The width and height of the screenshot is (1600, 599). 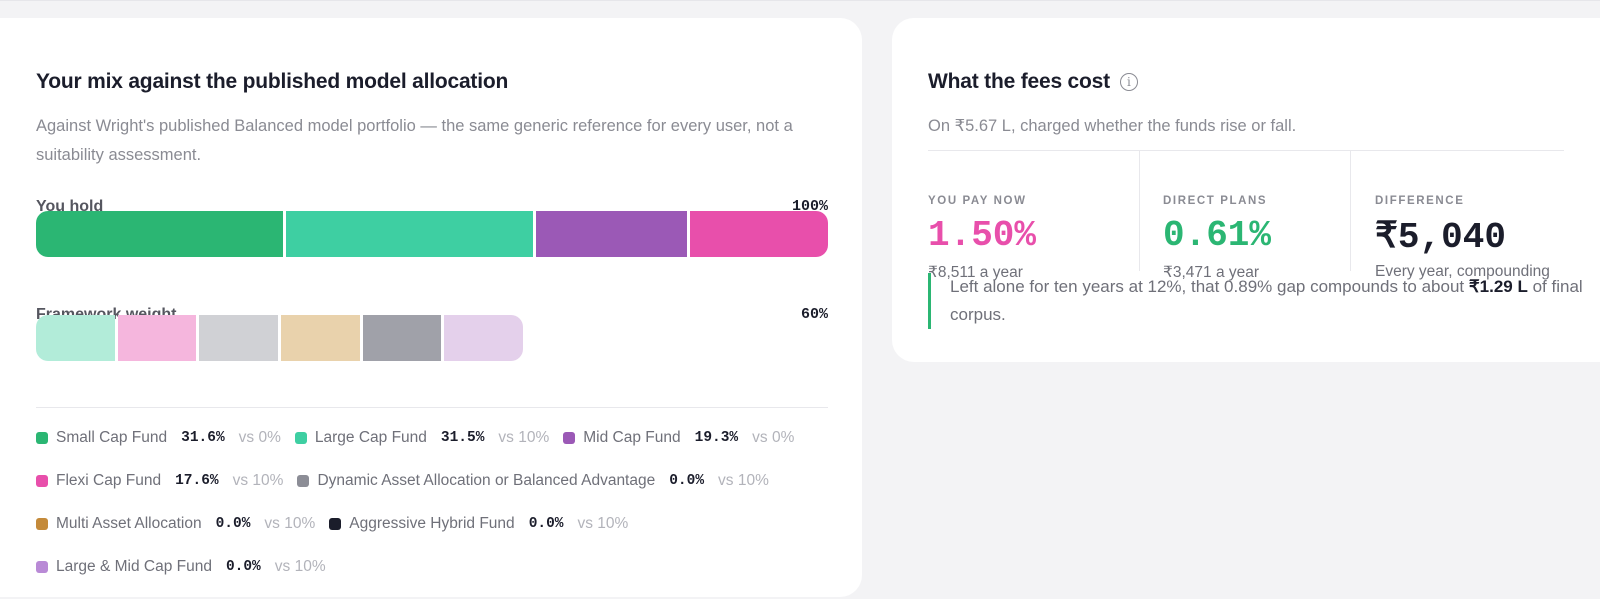 What do you see at coordinates (402, 338) in the screenshot?
I see `bar-segment-aggressive-hybrid-fund` at bounding box center [402, 338].